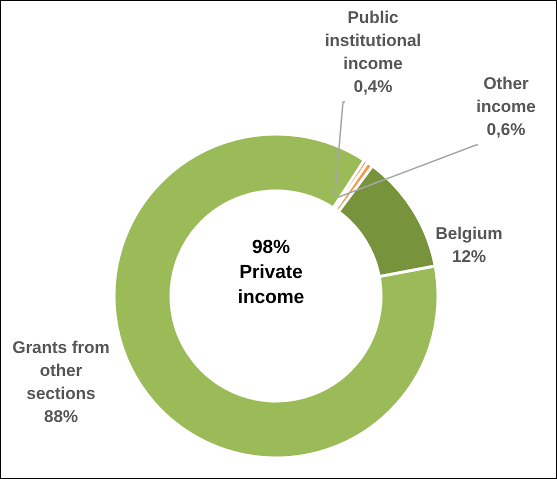  I want to click on slice-label: Belgium, so click(469, 233).